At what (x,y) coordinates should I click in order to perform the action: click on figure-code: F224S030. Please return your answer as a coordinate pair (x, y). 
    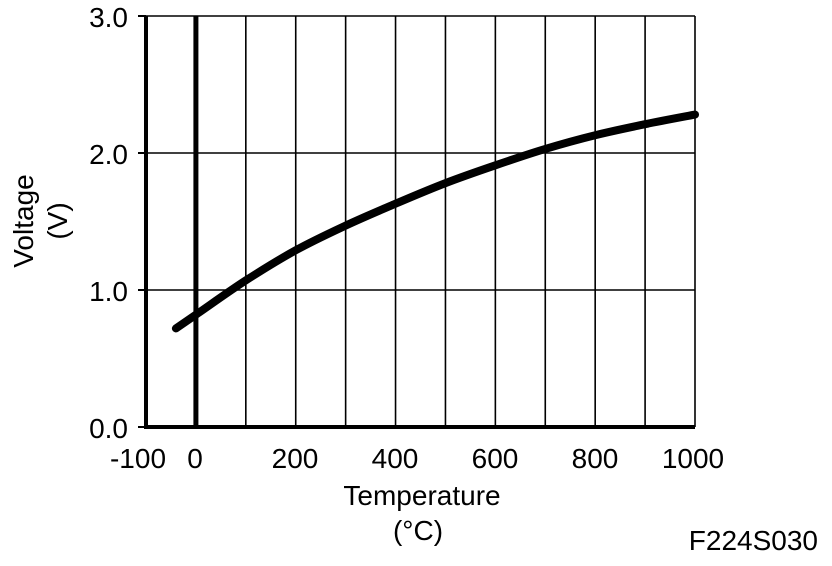
    Looking at the image, I should click on (753, 540).